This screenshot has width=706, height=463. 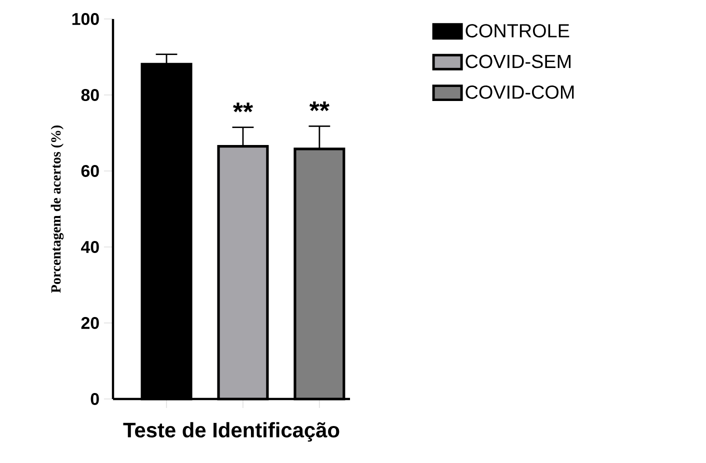 What do you see at coordinates (518, 31) in the screenshot?
I see `legend-label: CONTROLE` at bounding box center [518, 31].